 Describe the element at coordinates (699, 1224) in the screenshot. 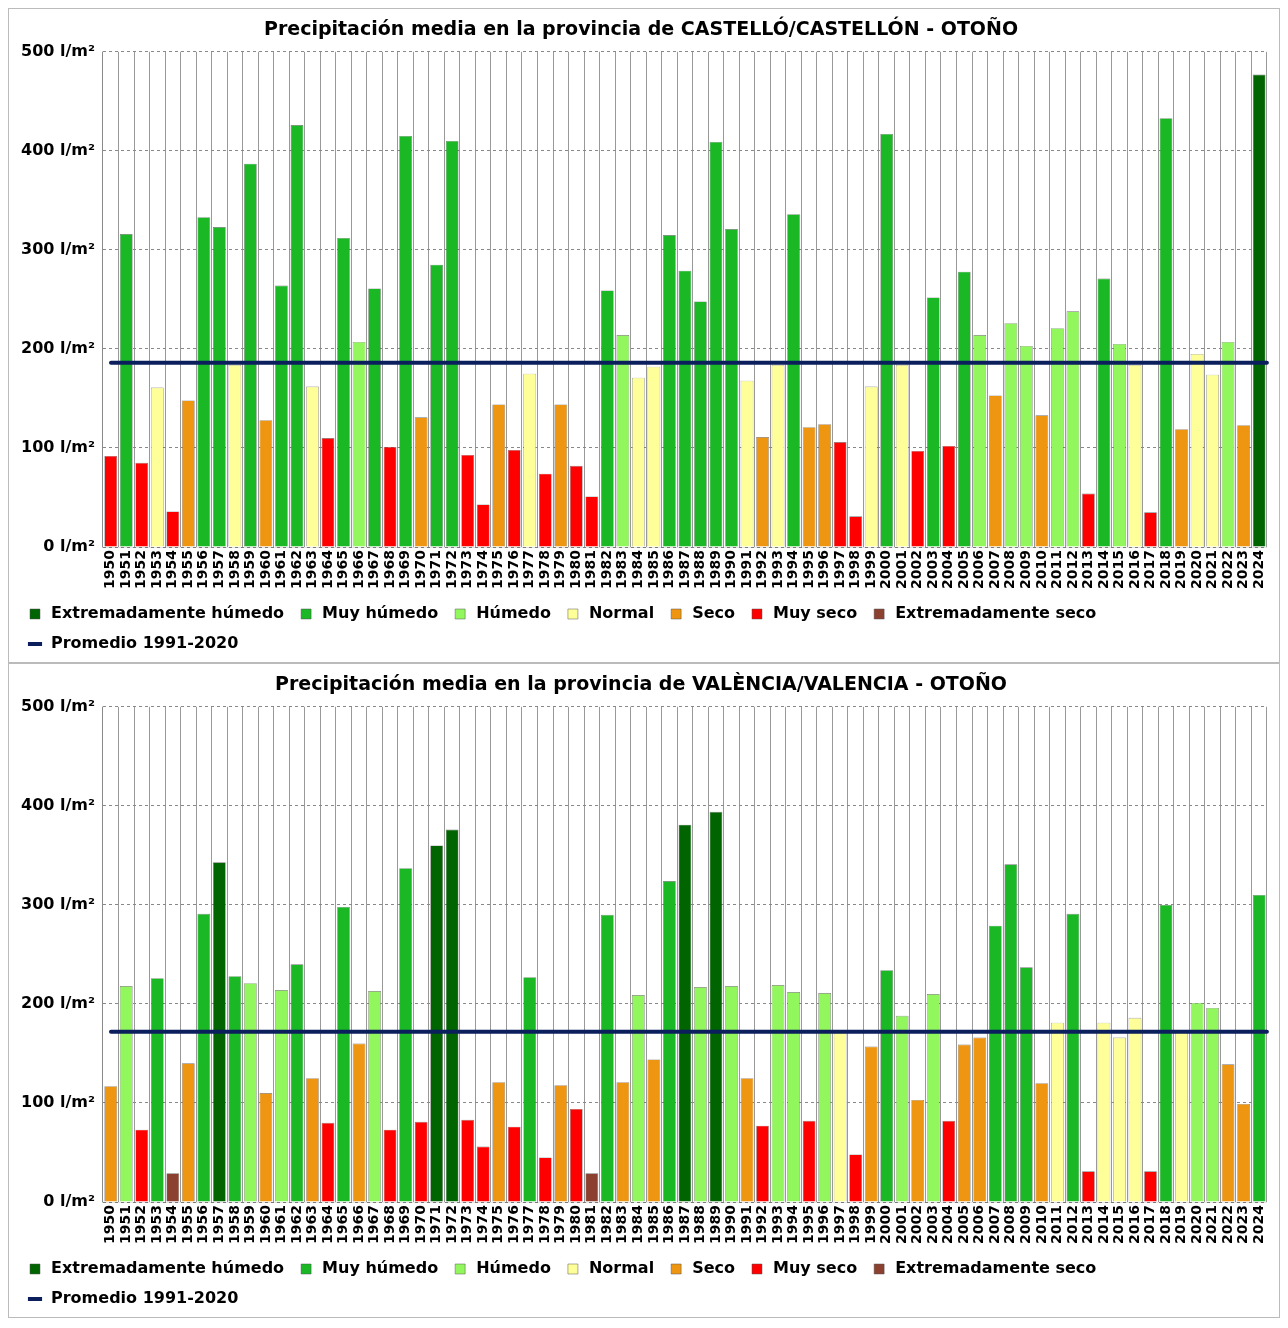

I see `x-tick-label: 1988` at that location.